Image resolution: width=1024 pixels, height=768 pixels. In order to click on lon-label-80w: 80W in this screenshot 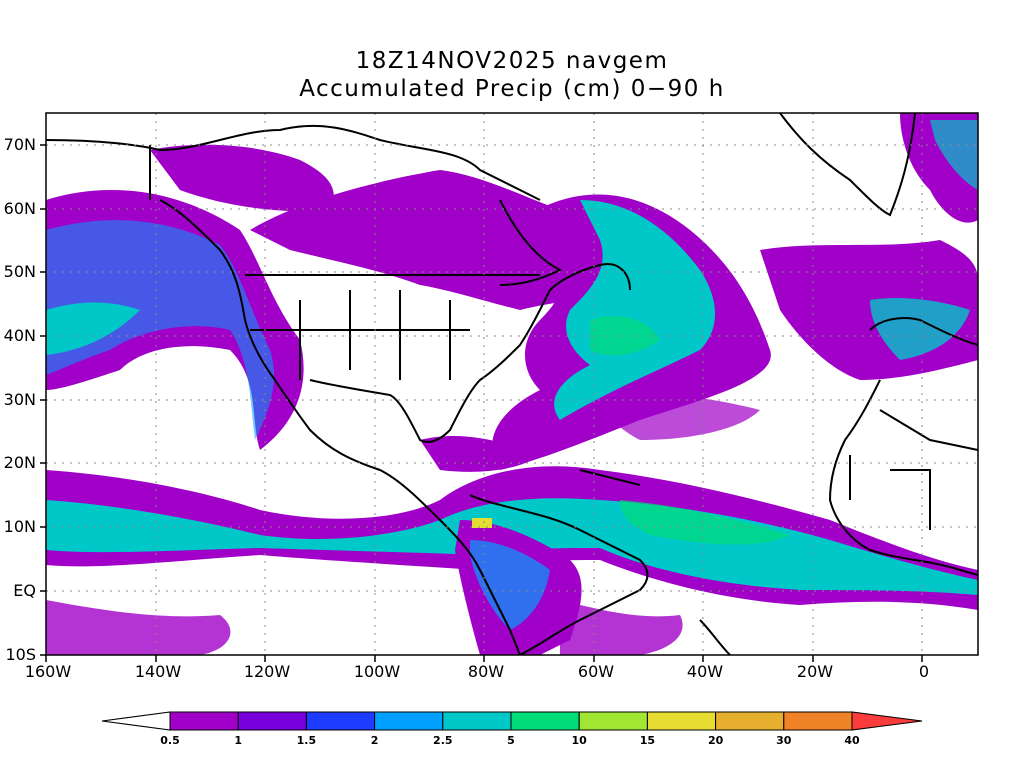, I will do `click(486, 671)`.